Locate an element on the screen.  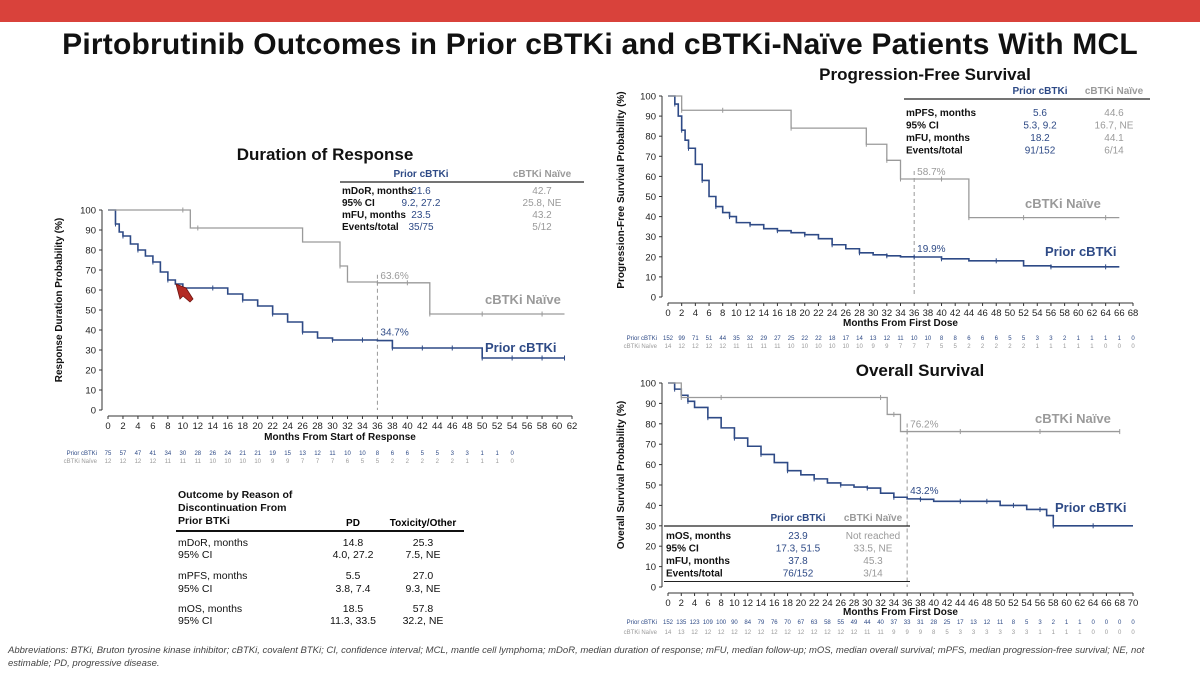
pfs-risk-prior-count: 0 is located at coordinates (1133, 339).